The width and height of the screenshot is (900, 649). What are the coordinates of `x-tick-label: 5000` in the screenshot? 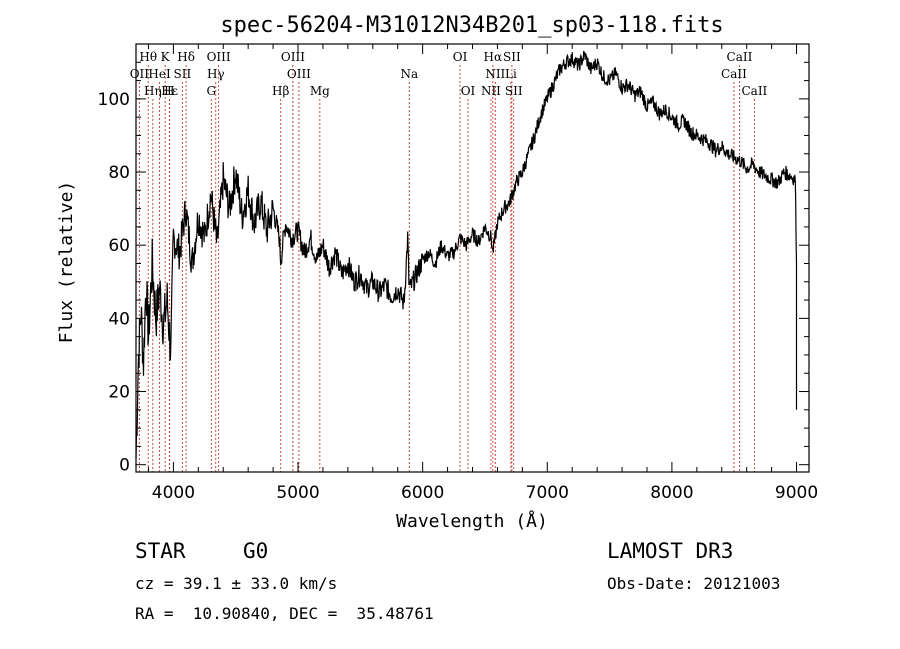 It's located at (297, 493).